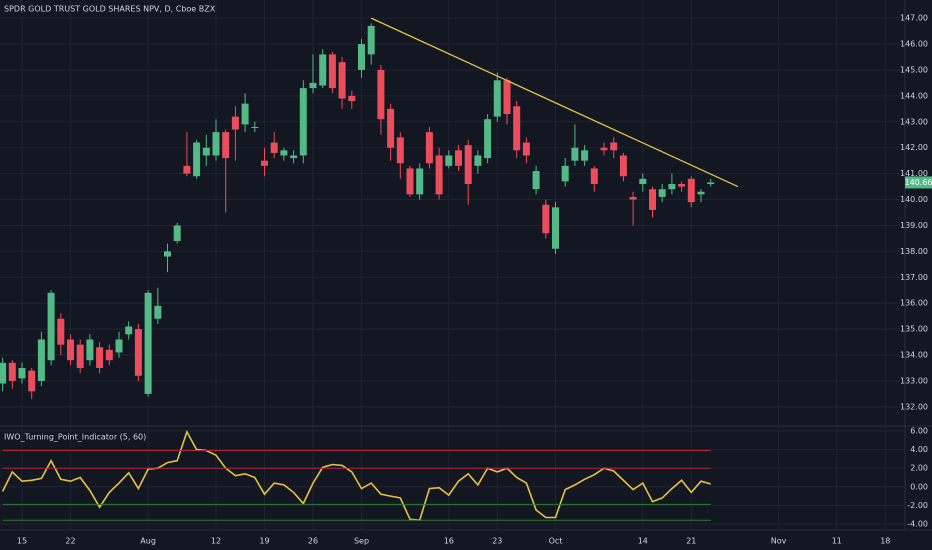  Describe the element at coordinates (885, 541) in the screenshot. I see `x-tick-label: 18` at that location.